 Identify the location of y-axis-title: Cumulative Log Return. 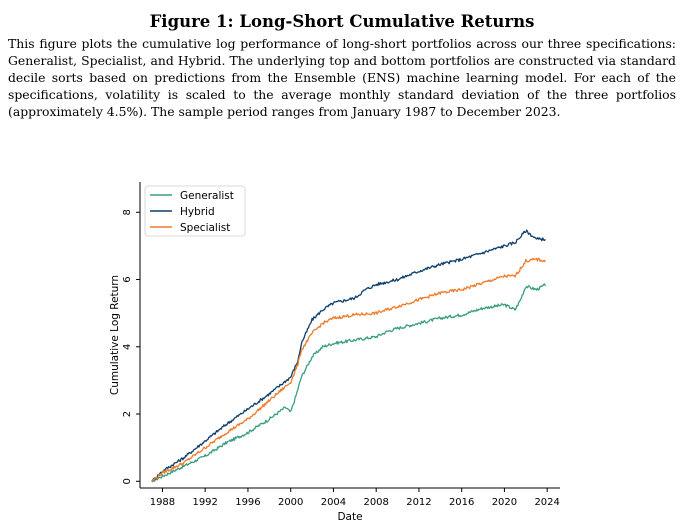
(115, 335).